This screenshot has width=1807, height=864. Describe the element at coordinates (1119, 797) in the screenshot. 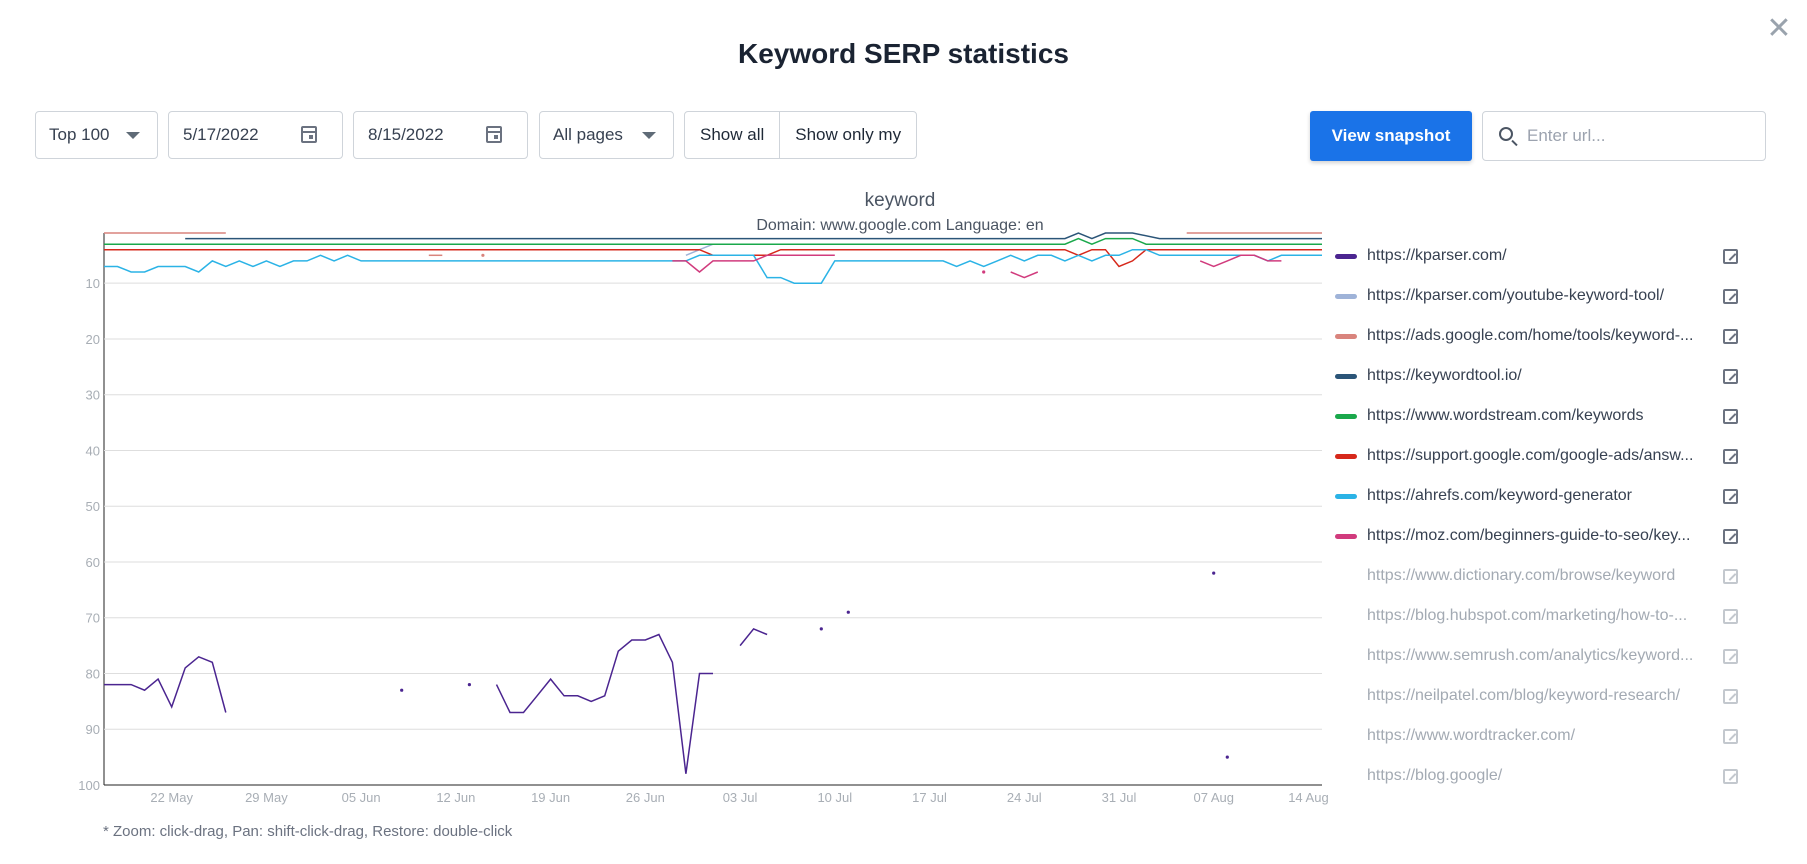

I see `x-tick-label: 31 Jul` at that location.